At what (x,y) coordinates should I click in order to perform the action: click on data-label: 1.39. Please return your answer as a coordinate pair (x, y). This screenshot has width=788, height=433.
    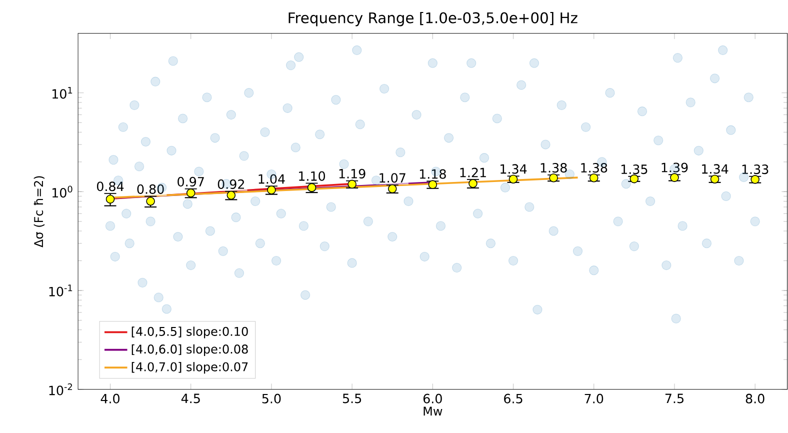
    Looking at the image, I should click on (675, 167).